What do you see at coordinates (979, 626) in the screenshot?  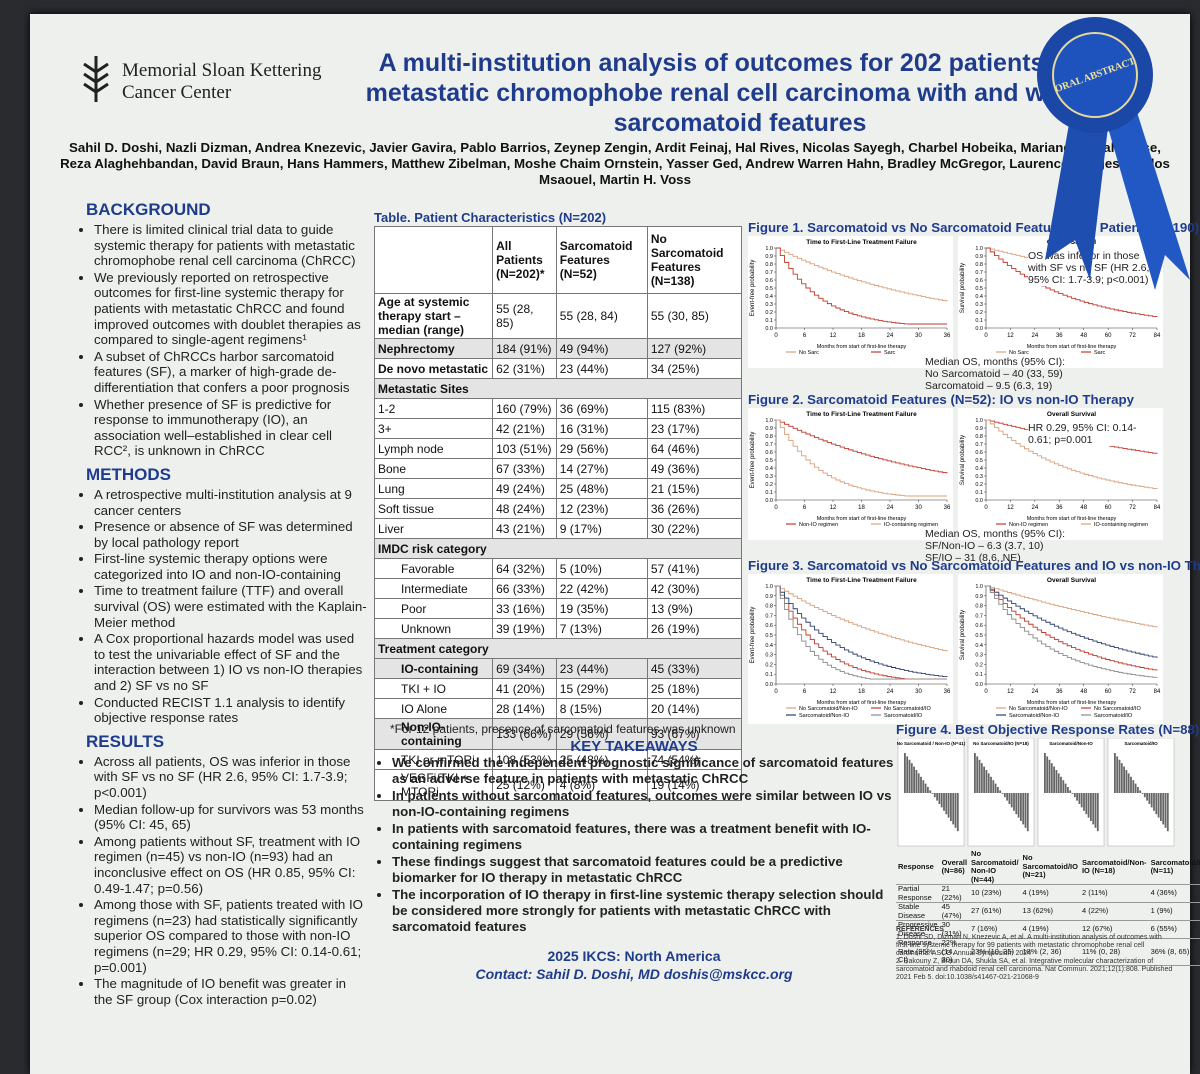 I see `y-tick-label: 0.6` at bounding box center [979, 626].